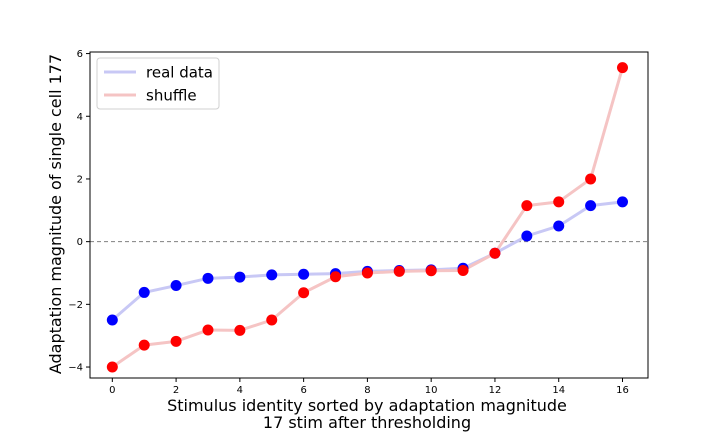 The image size is (720, 432). I want to click on x-tick-label: 12, so click(495, 390).